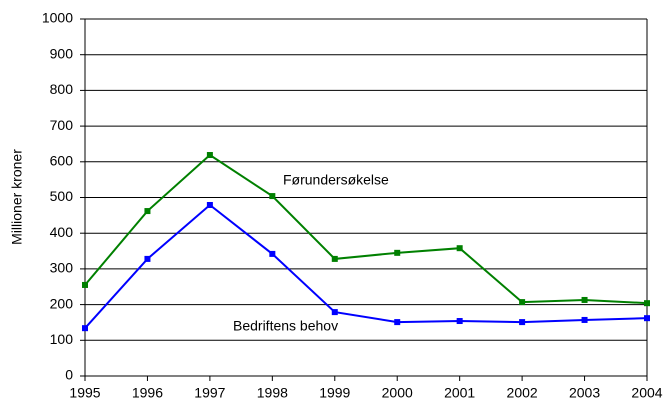 This screenshot has width=666, height=407. What do you see at coordinates (84, 393) in the screenshot?
I see `x-tick-label: 1995` at bounding box center [84, 393].